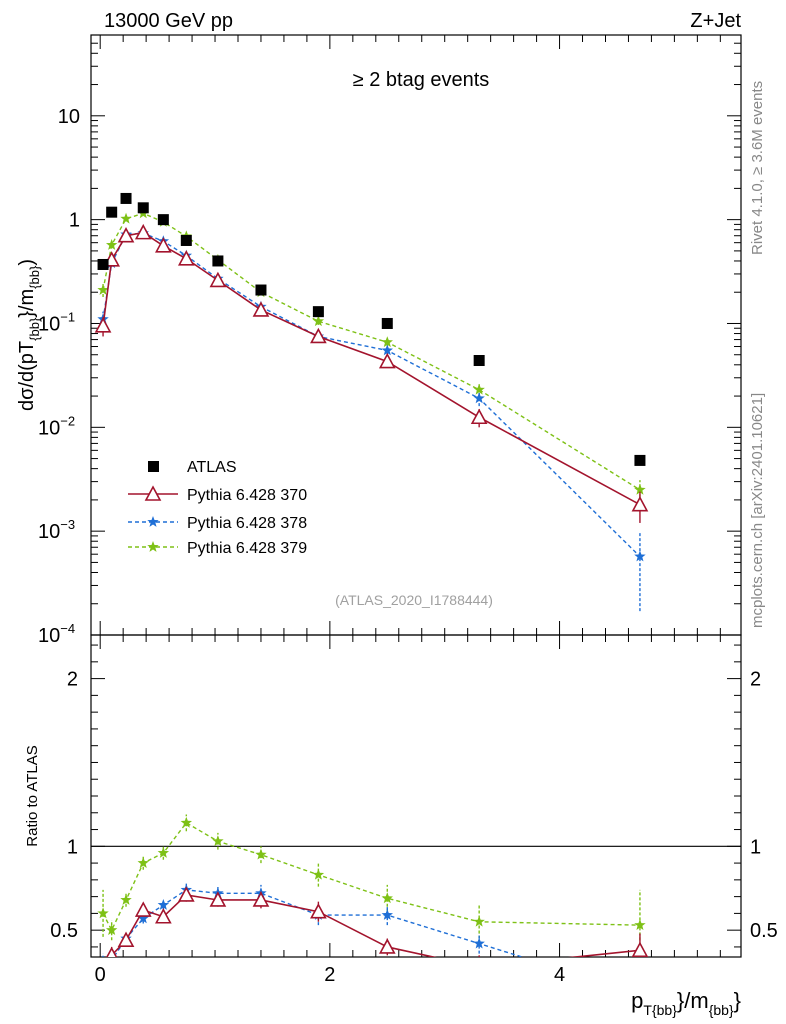 This screenshot has width=786, height=1024. Describe the element at coordinates (153, 493) in the screenshot. I see `legend-marker-p370` at that location.